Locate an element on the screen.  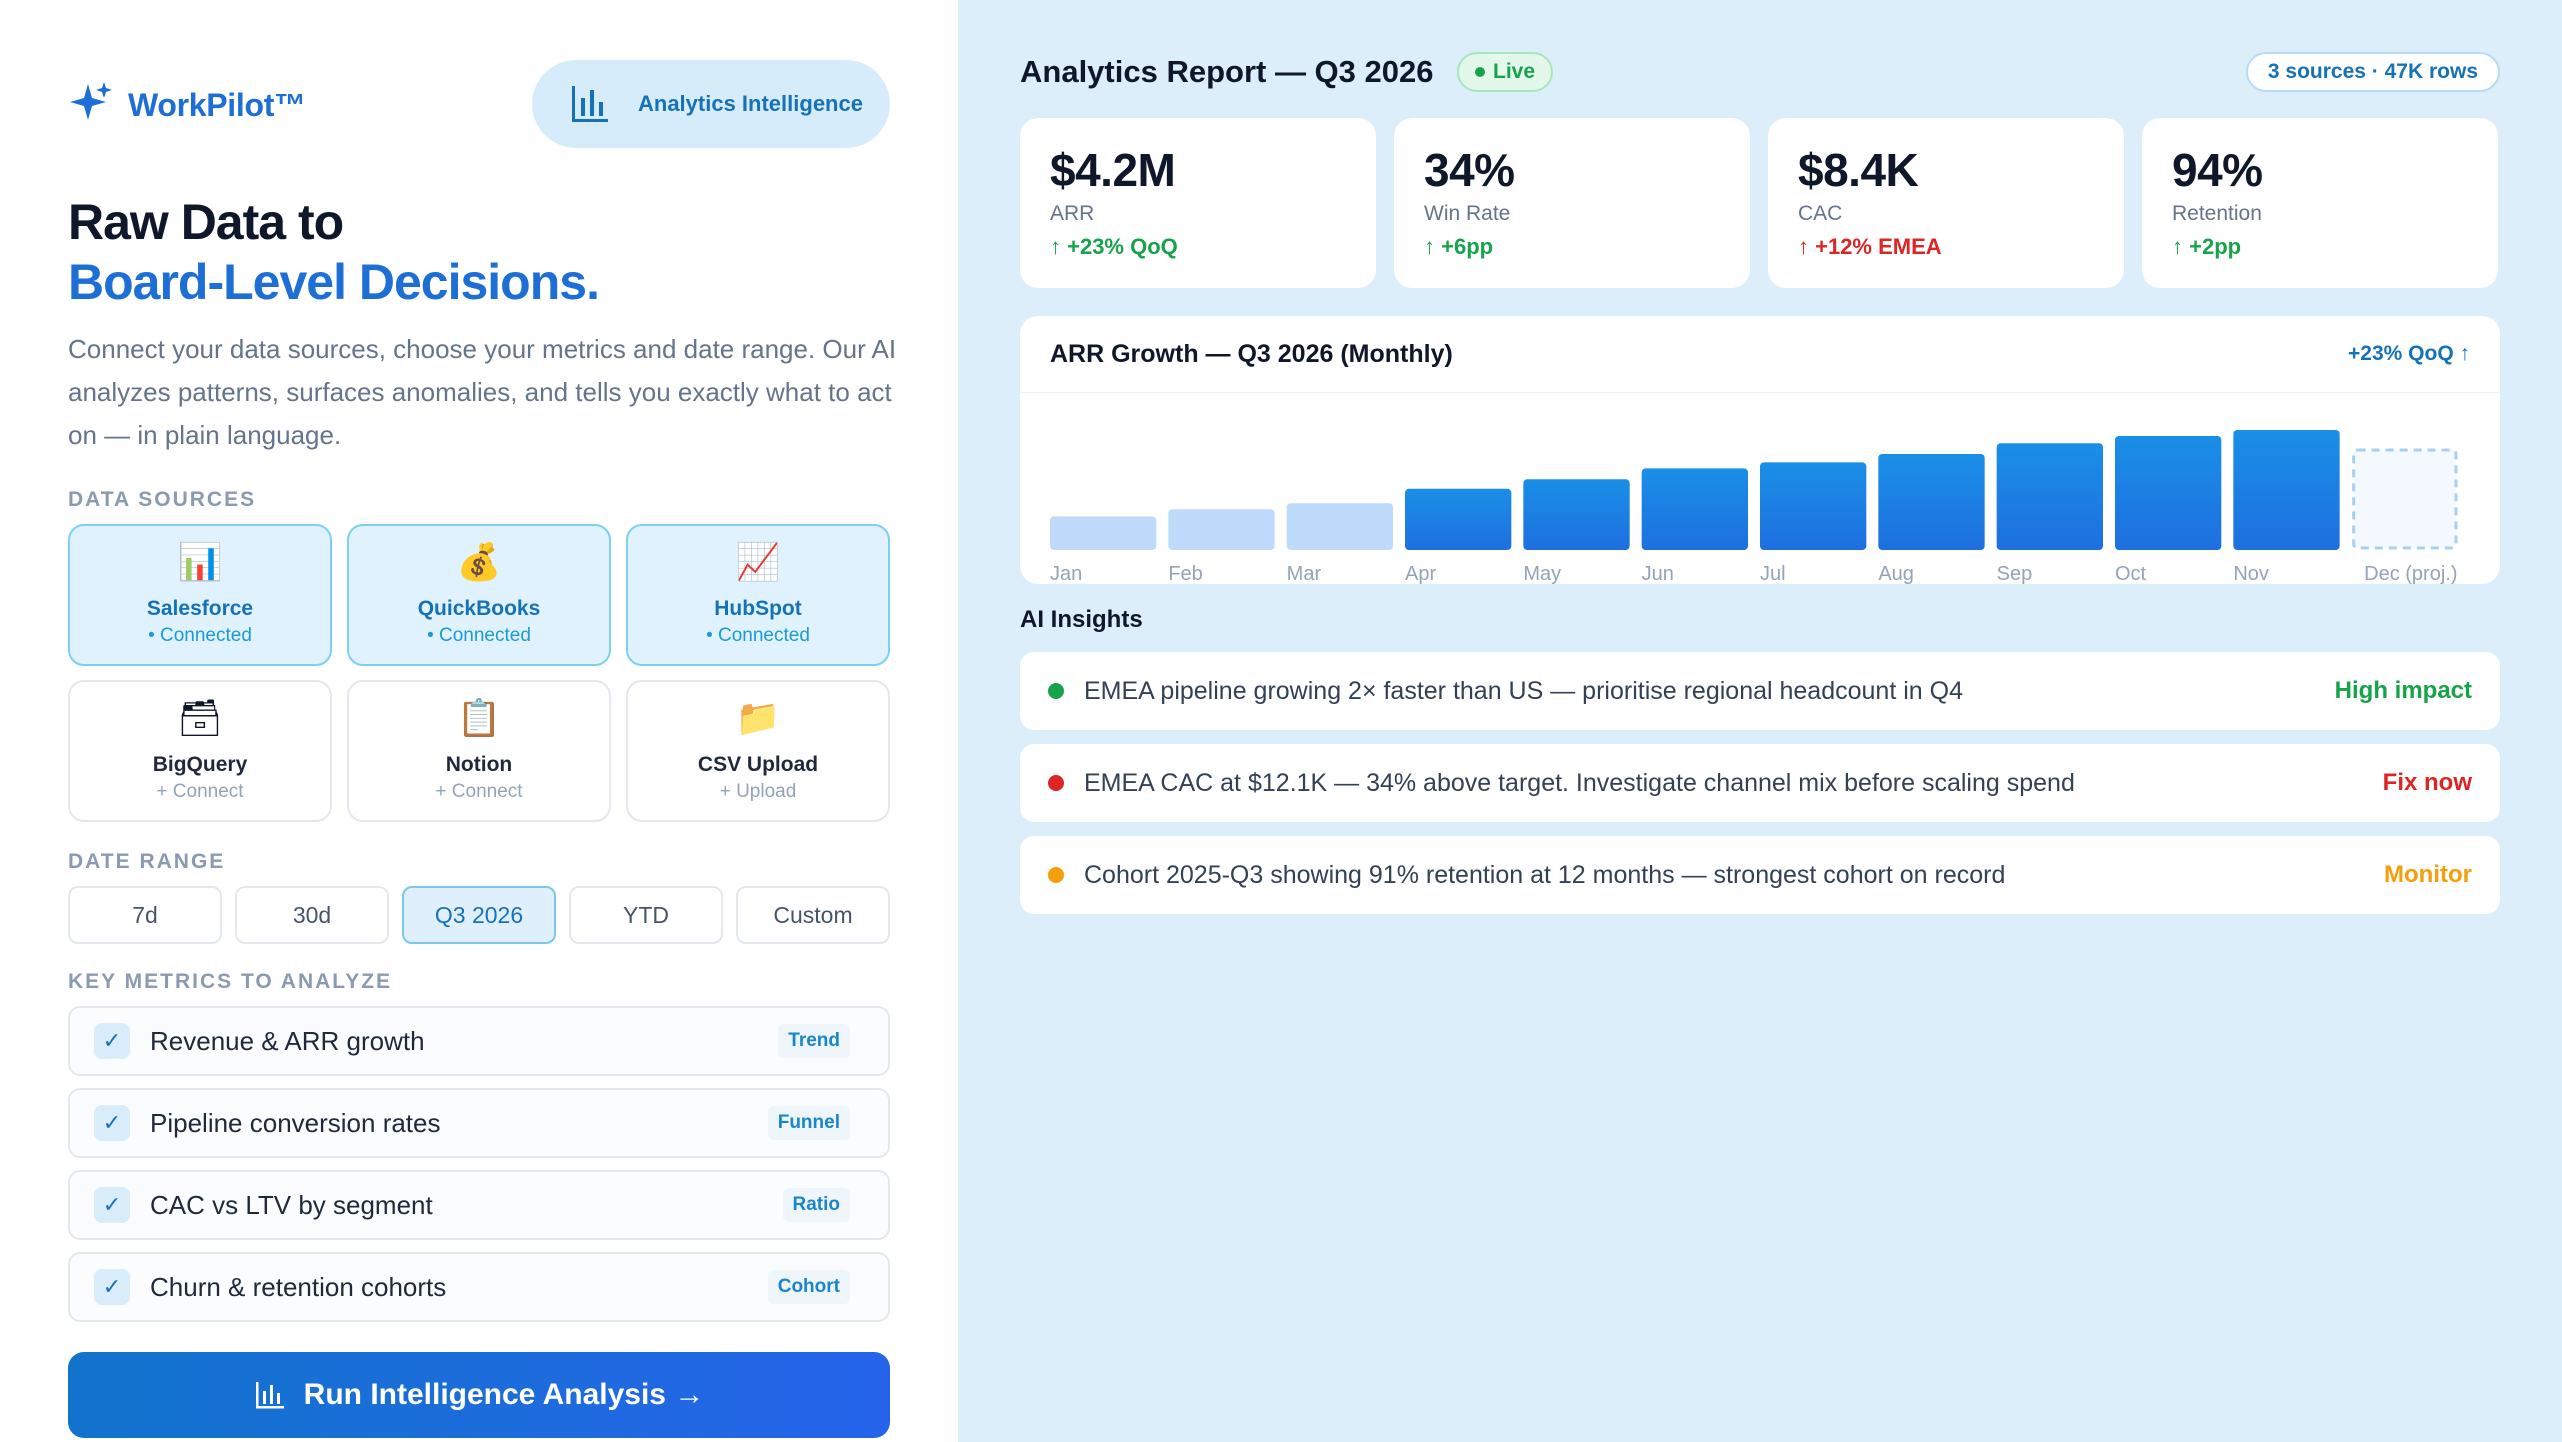
source-name: Notion is located at coordinates (479, 764).